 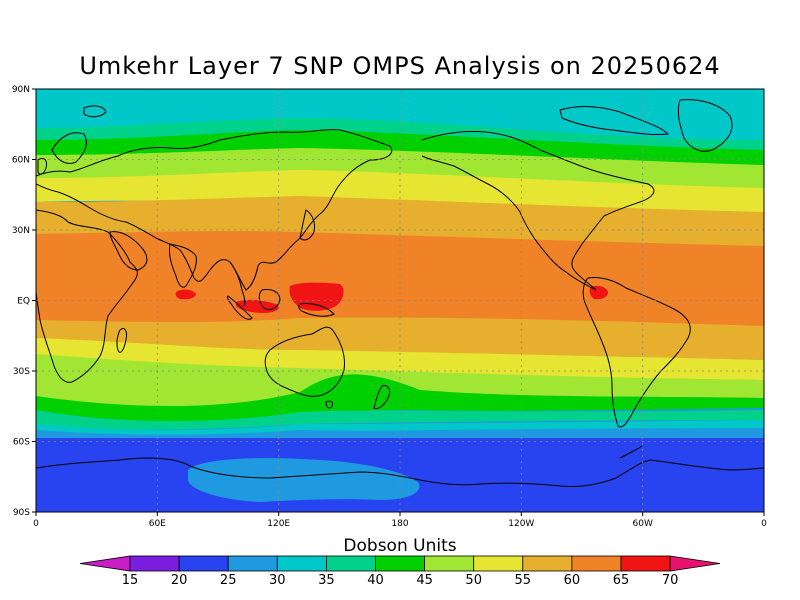 What do you see at coordinates (523, 580) in the screenshot?
I see `colorbar-tick-label: 55` at bounding box center [523, 580].